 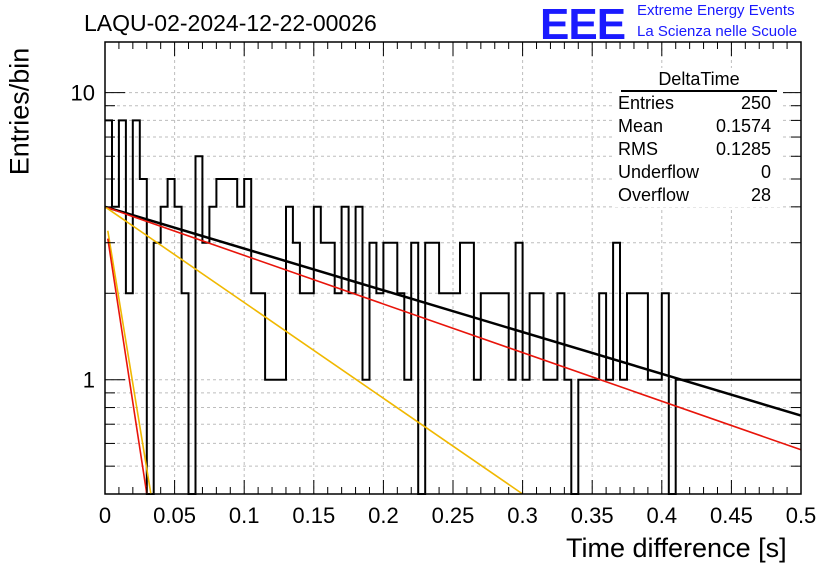 I want to click on stats-value: 0.1285, so click(x=743, y=149).